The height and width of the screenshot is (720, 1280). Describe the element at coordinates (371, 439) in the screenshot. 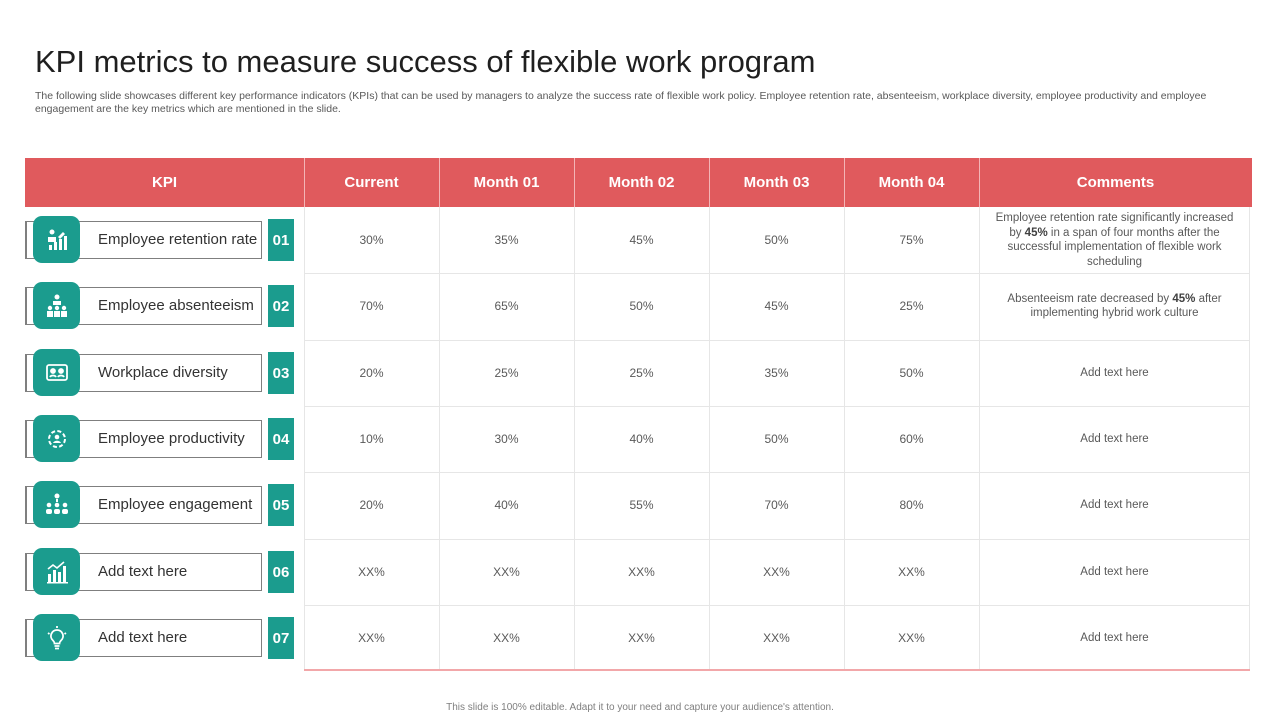

I see `value-cell-current: 10%` at that location.